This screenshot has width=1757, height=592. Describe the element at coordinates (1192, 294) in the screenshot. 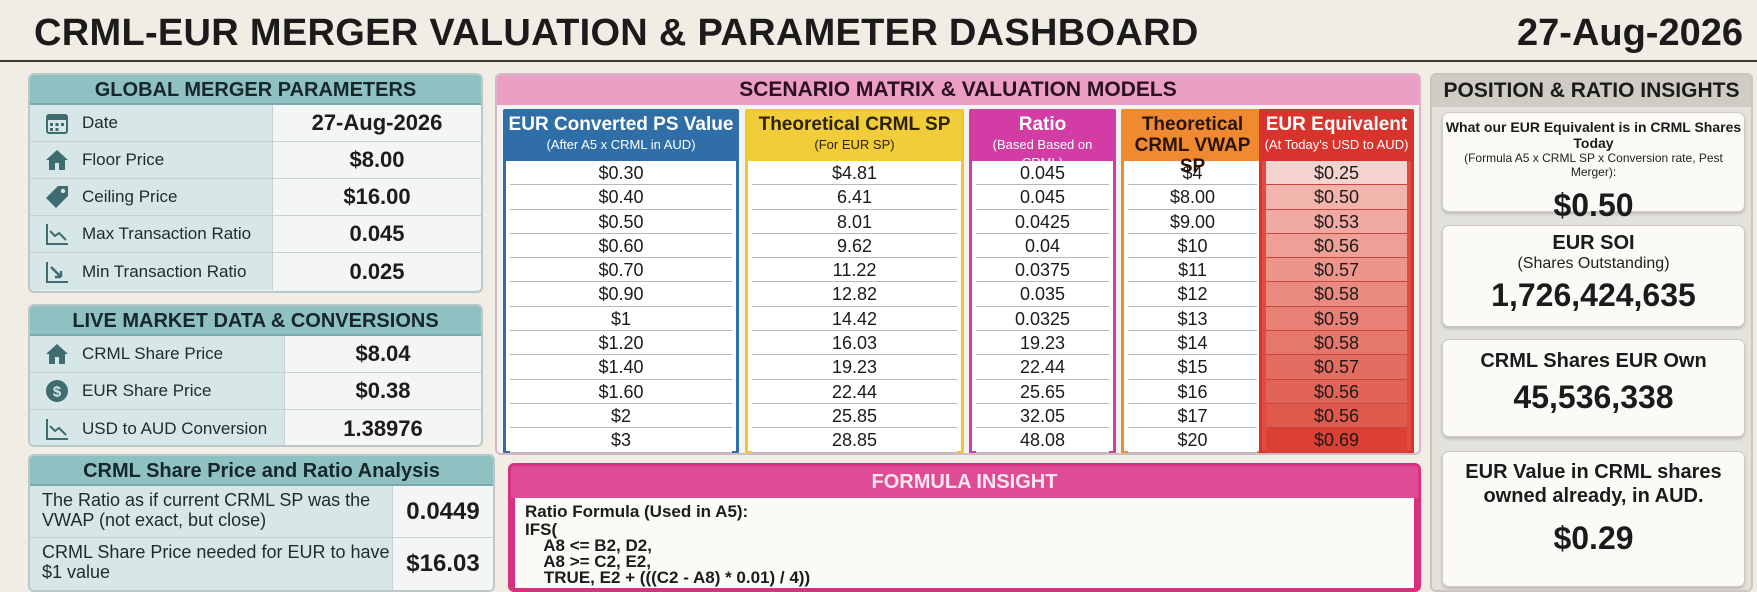

I see `matrix-cell: $12` at that location.